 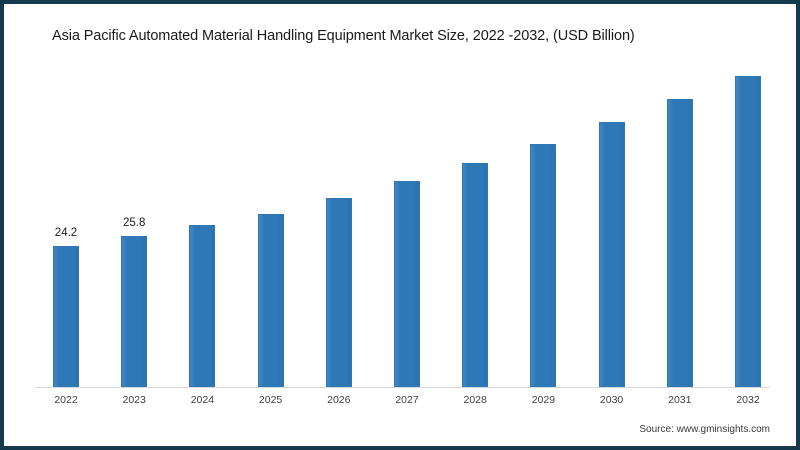 What do you see at coordinates (407, 400) in the screenshot?
I see `x-axis-label-2027: 2027` at bounding box center [407, 400].